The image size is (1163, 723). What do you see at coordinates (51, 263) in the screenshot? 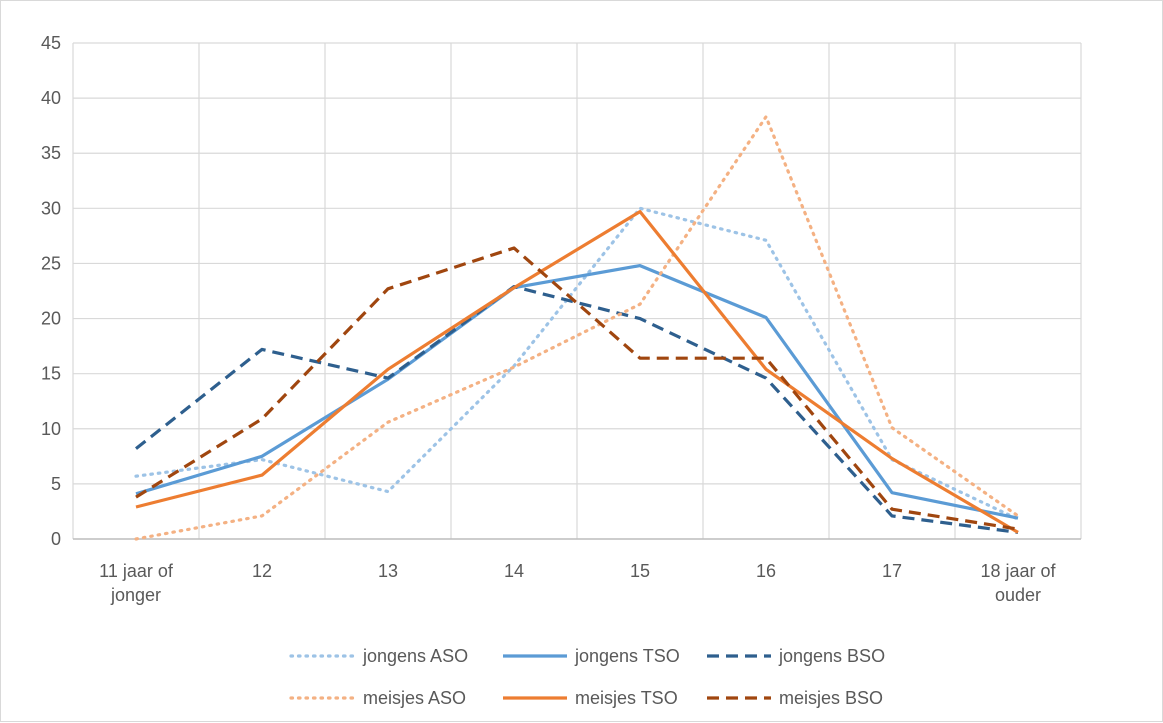
I see `y-tick-label-25: 25` at bounding box center [51, 263].